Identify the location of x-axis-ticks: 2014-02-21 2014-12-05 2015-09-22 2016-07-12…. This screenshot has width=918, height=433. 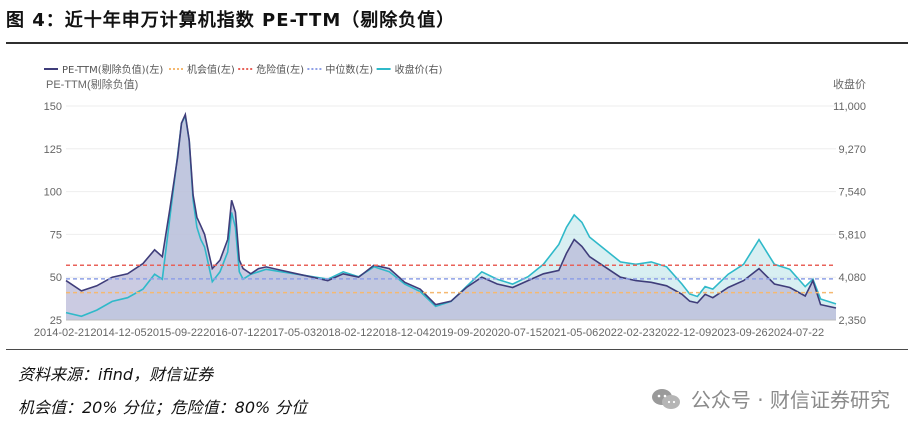
(435, 329).